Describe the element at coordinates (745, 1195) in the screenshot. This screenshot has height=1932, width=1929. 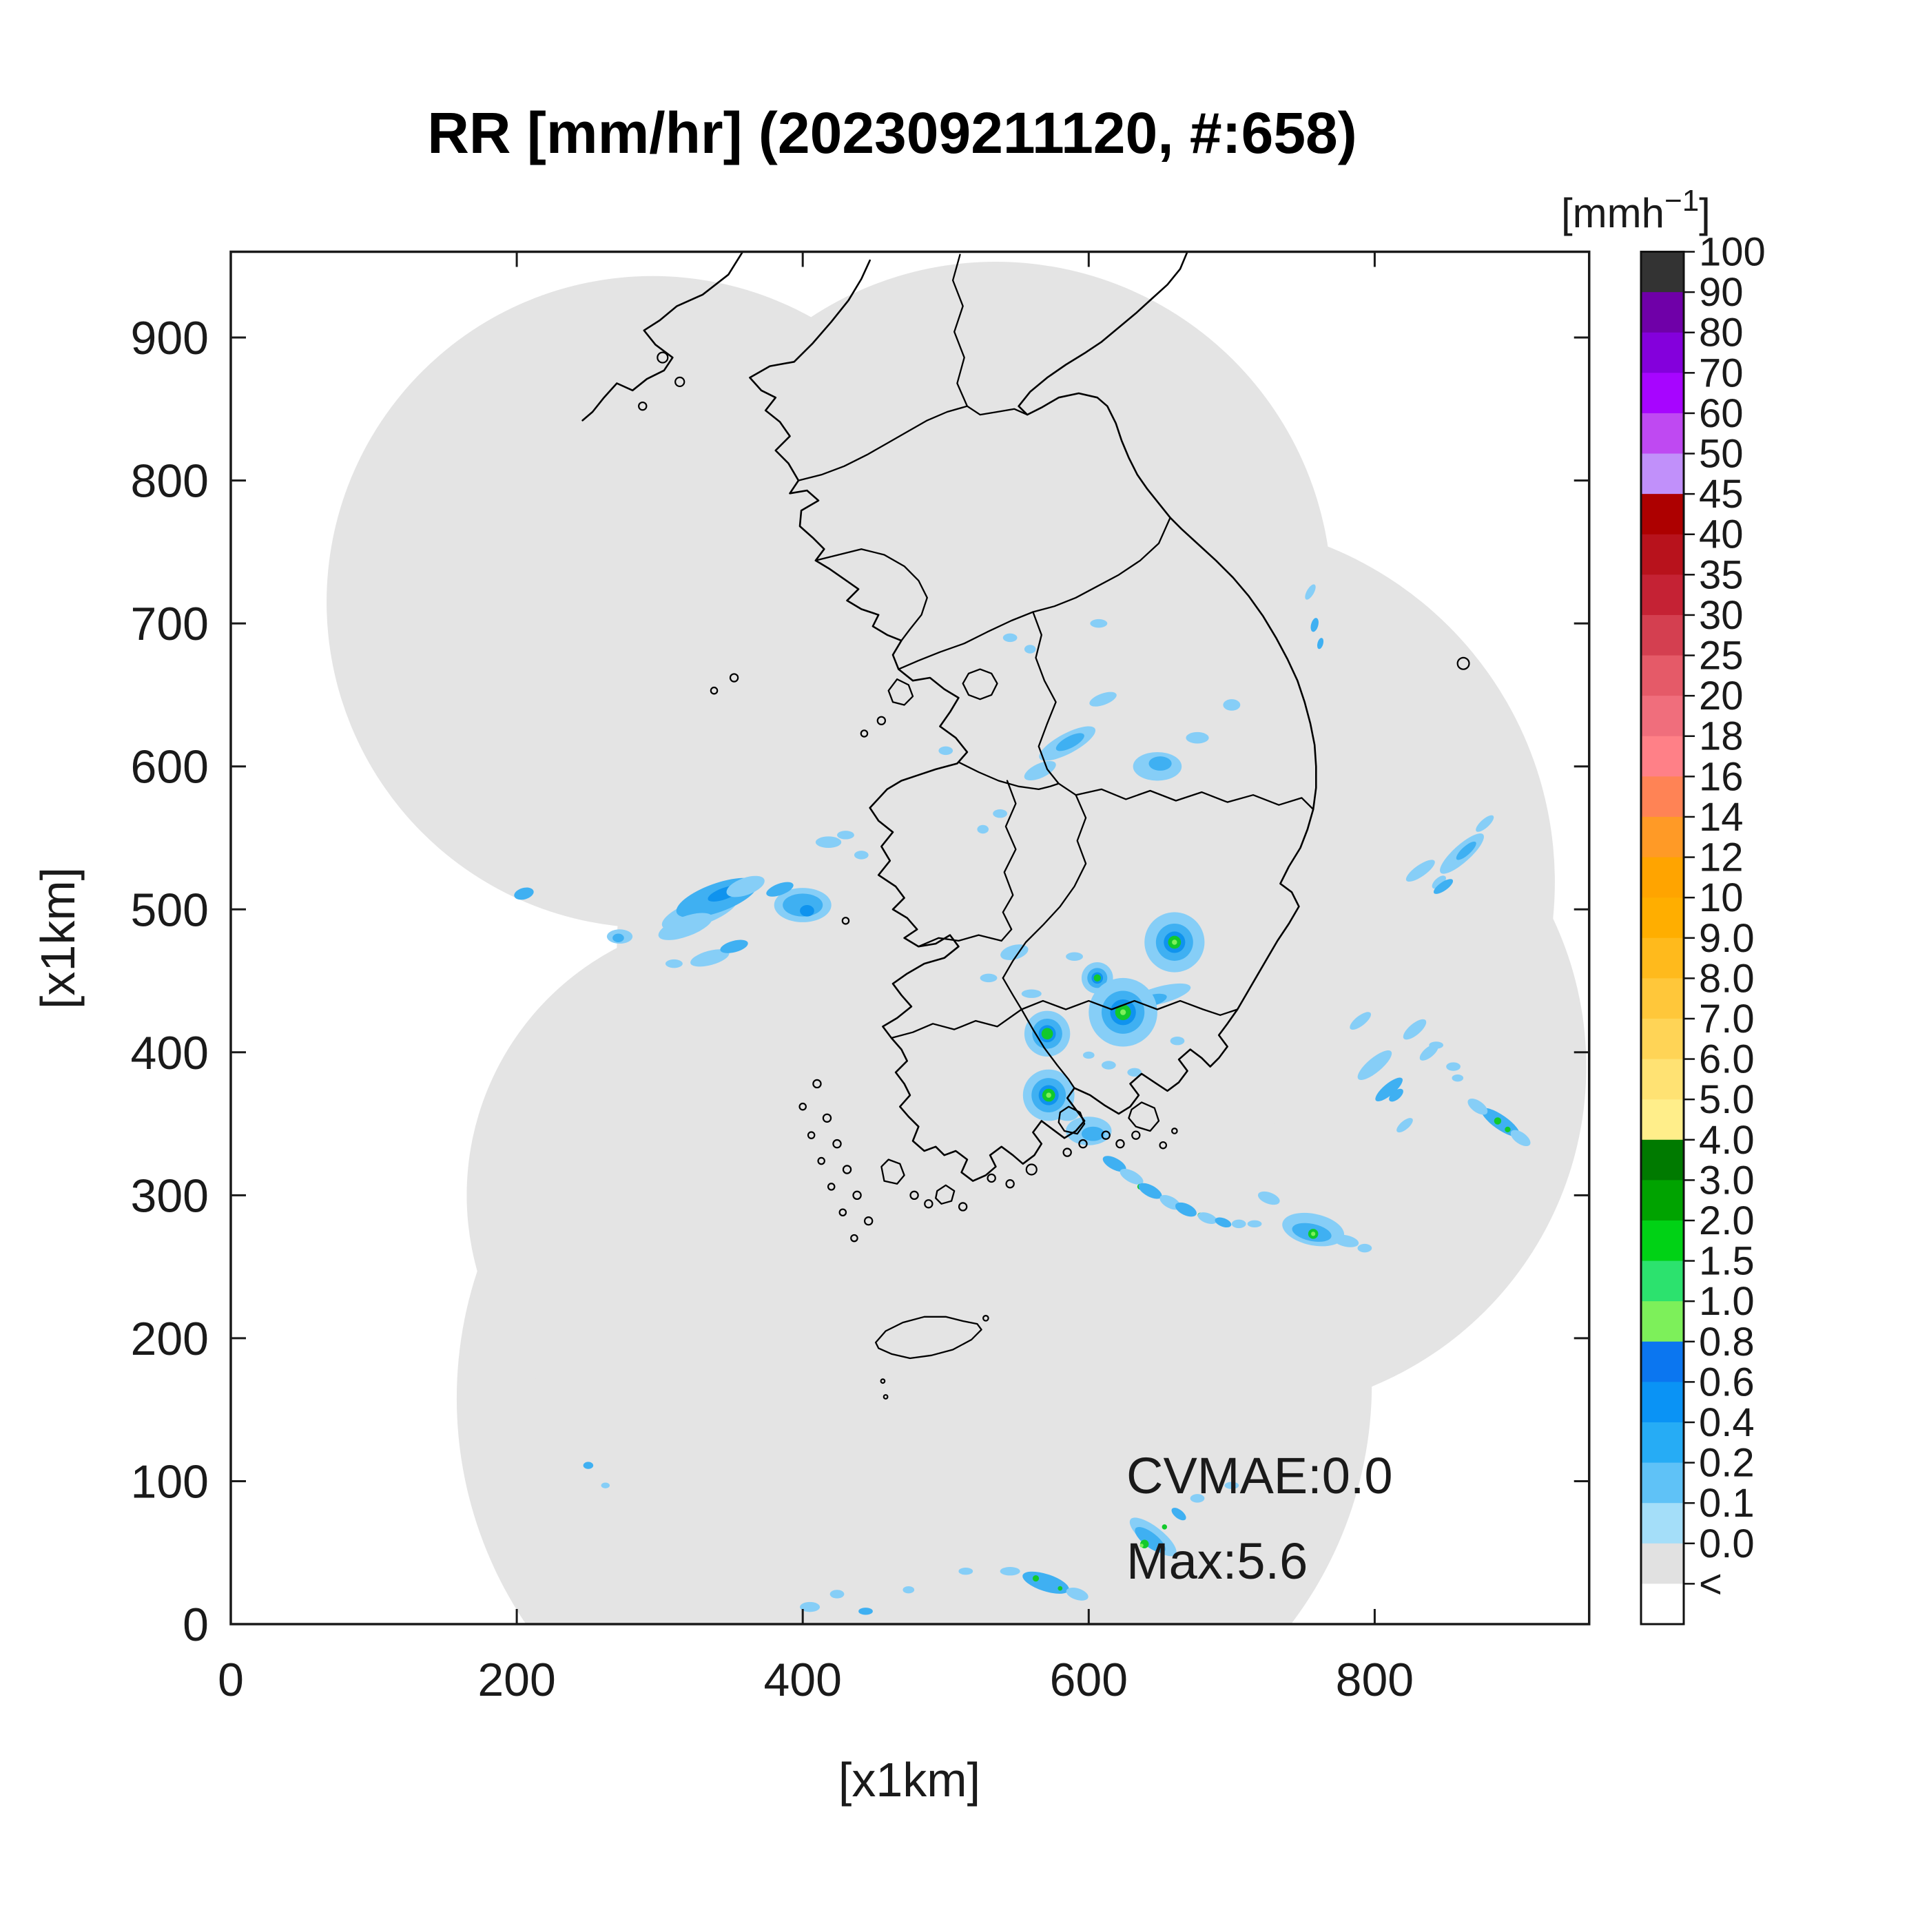
I see `radar-coverage-circle` at that location.